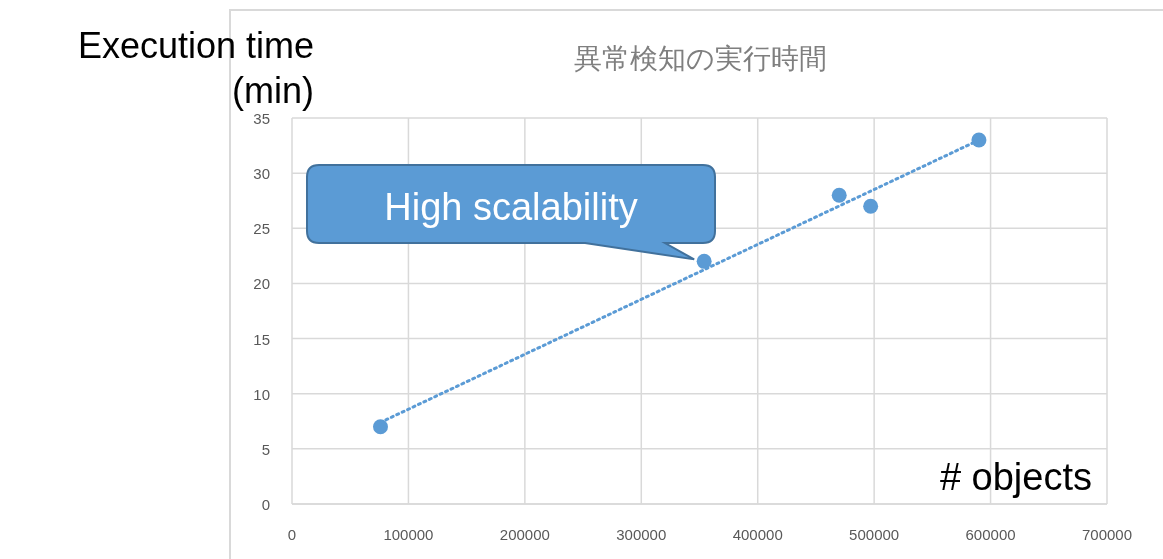 Image resolution: width=1163 pixels, height=559 pixels. I want to click on x-tick-label: 100000, so click(408, 534).